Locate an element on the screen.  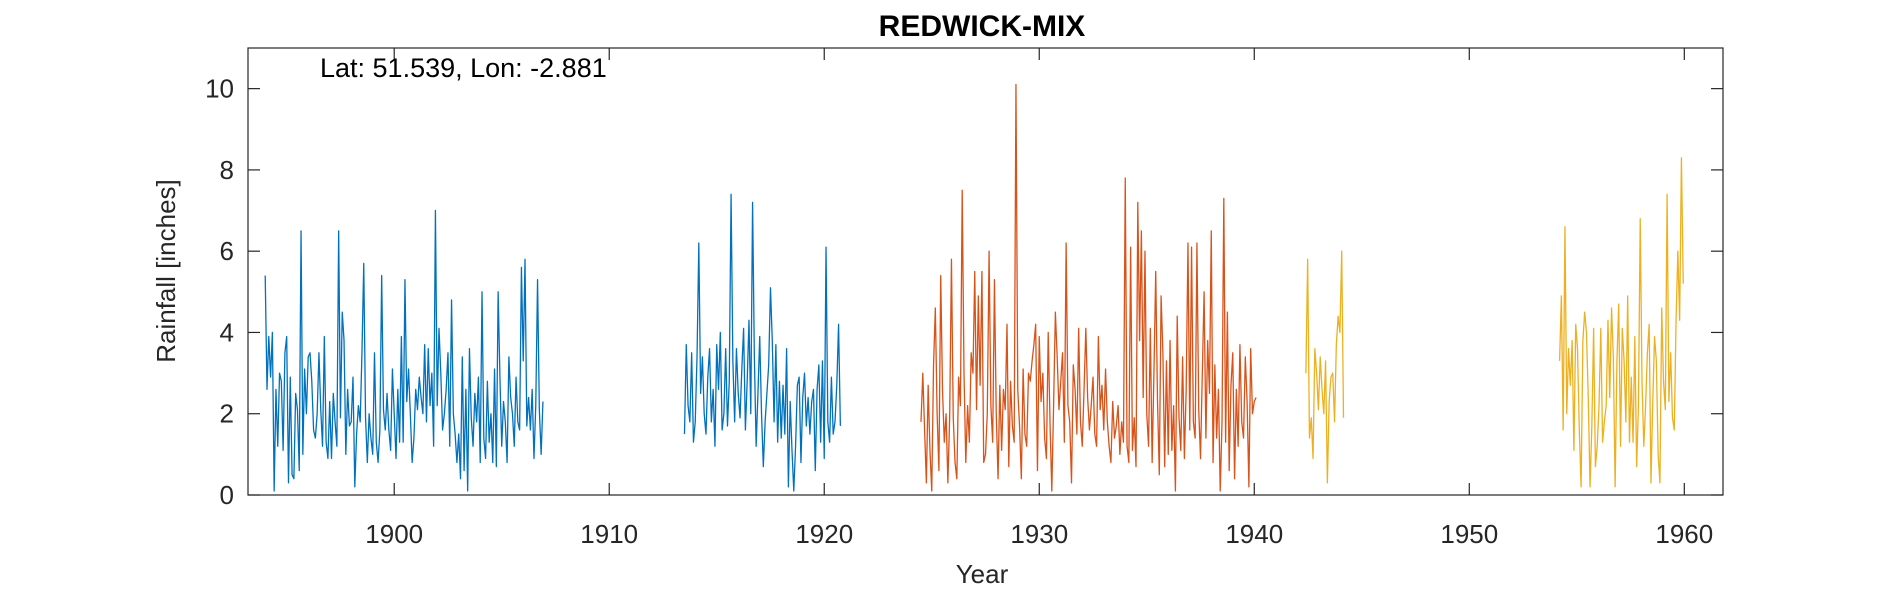
x-tick-label: 1950 is located at coordinates (1469, 534).